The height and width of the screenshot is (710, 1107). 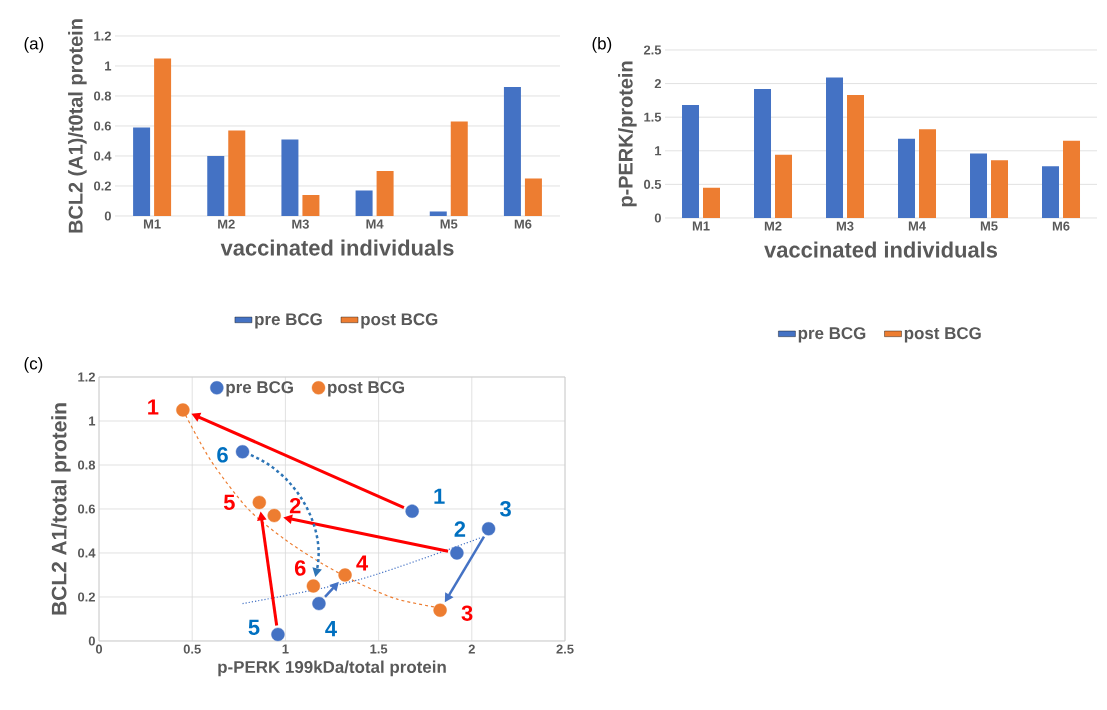 What do you see at coordinates (285, 649) in the screenshot?
I see `x-tick-label: 1` at bounding box center [285, 649].